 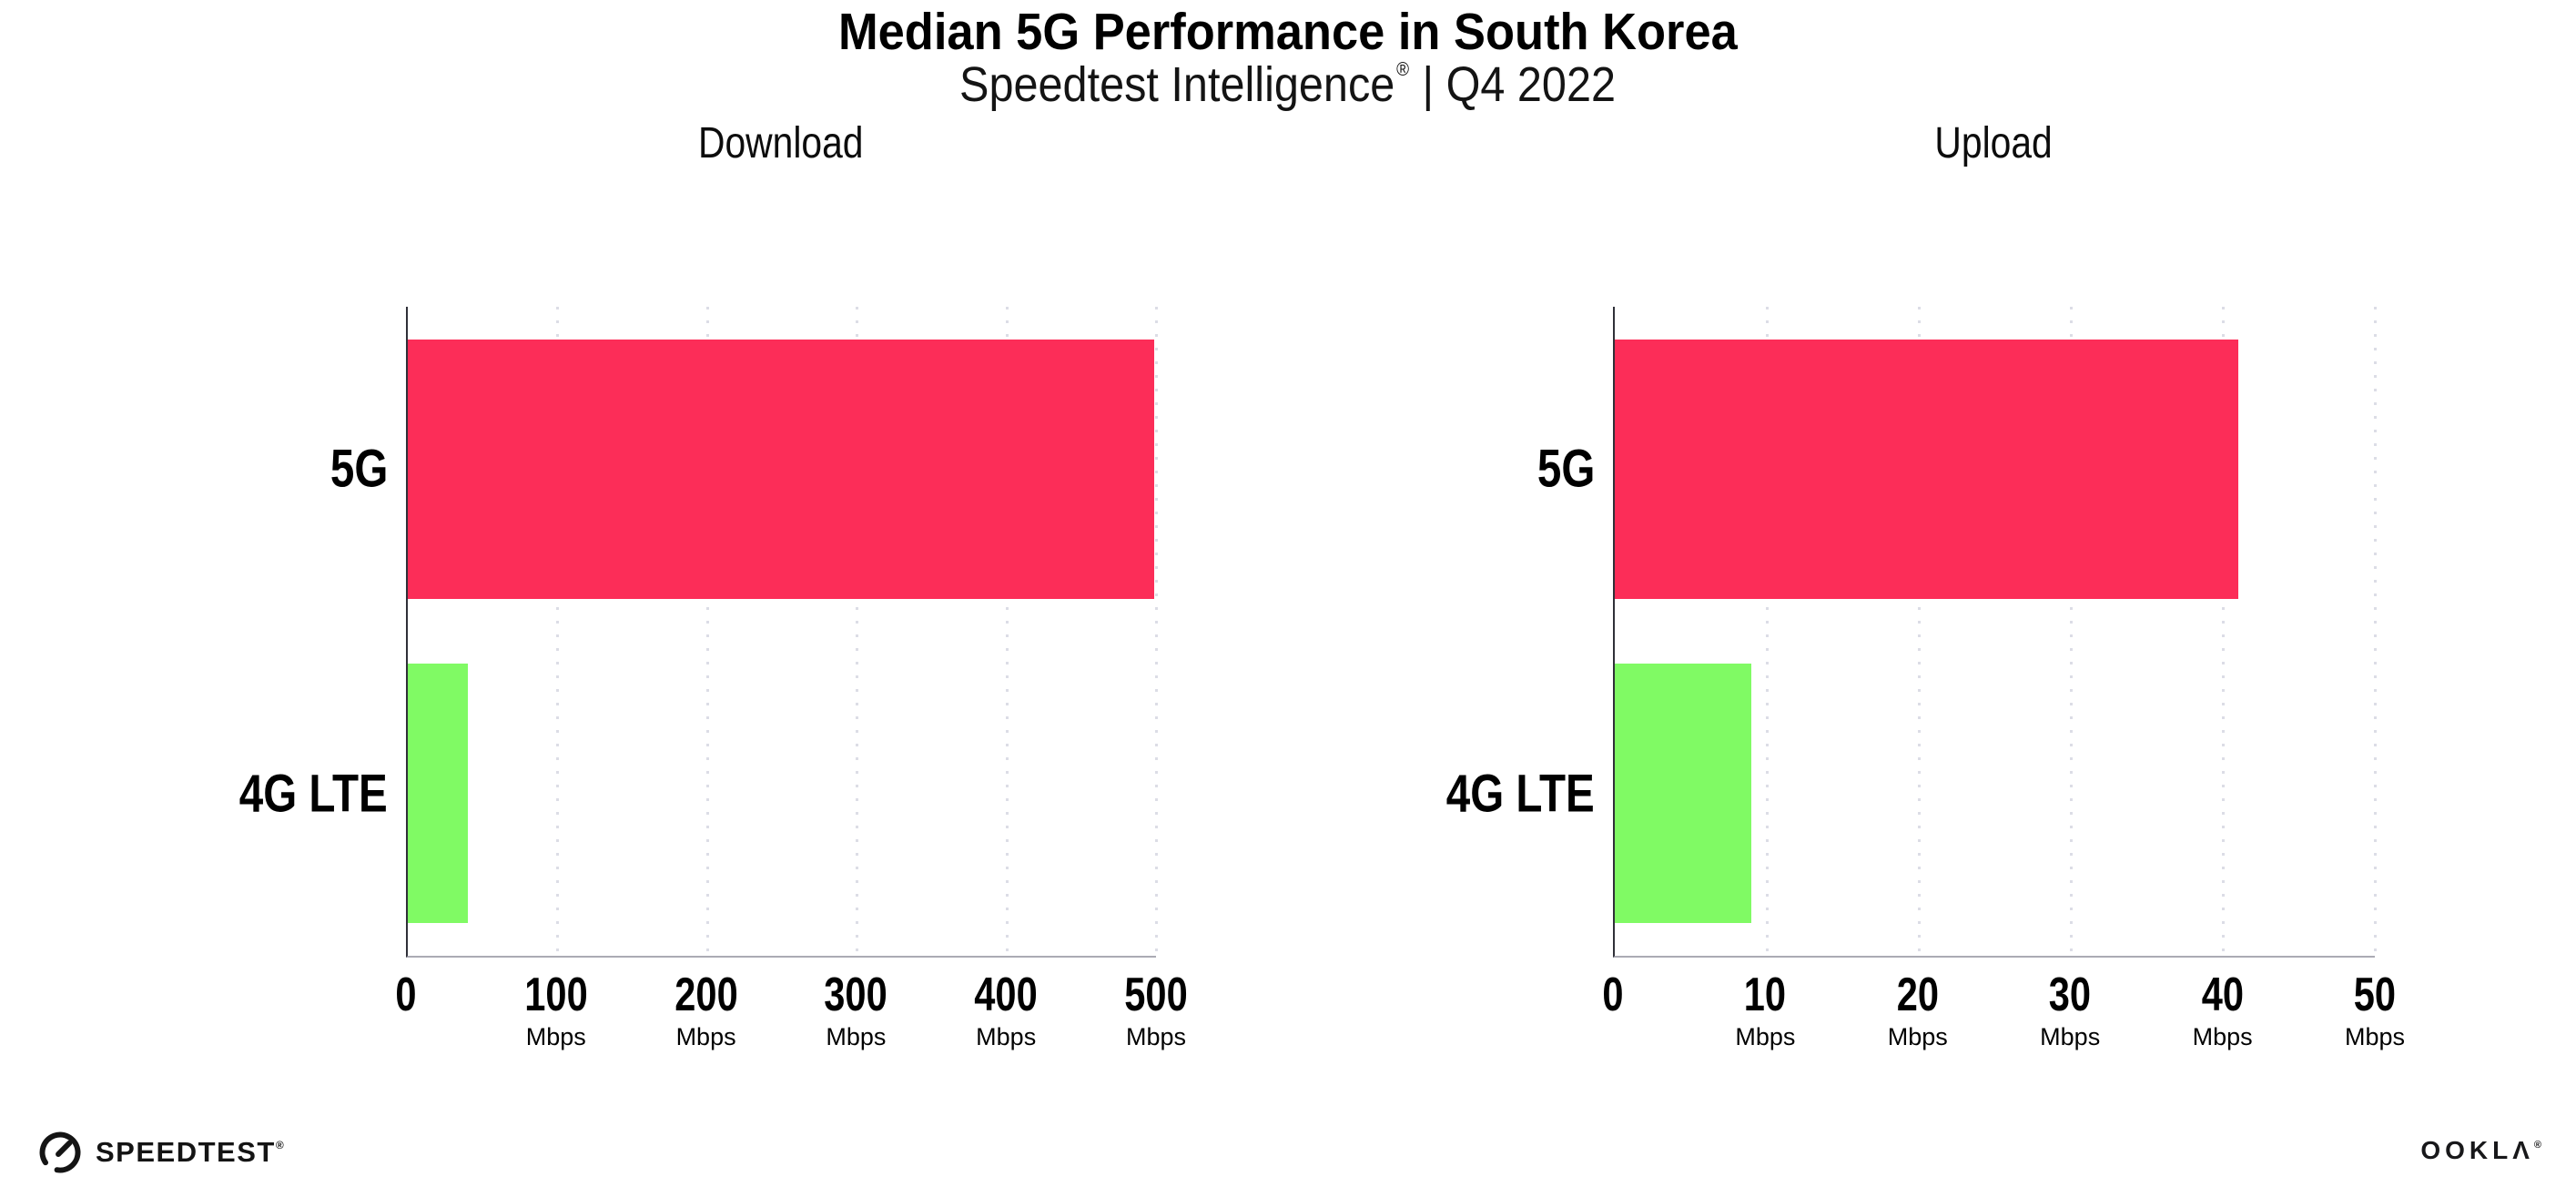 I want to click on bar-4g-lte-download, so click(x=438, y=794).